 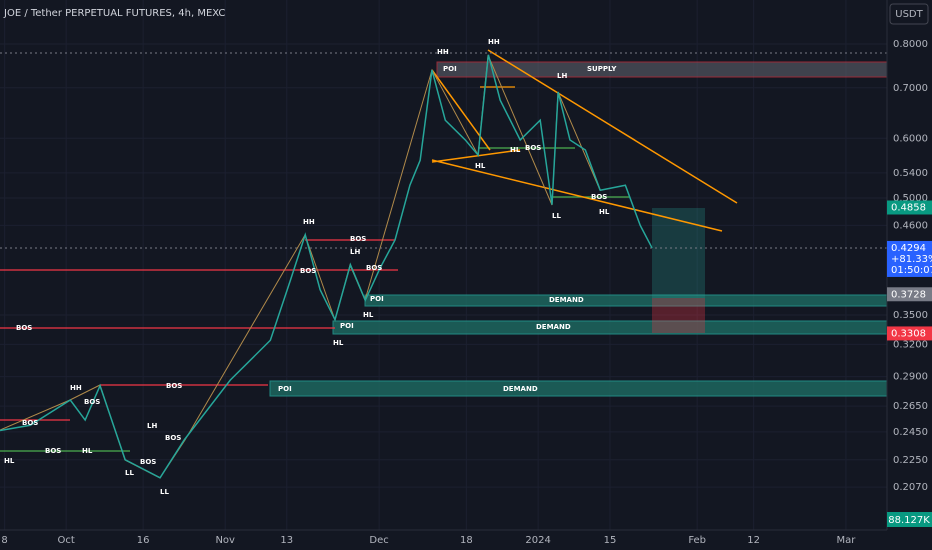 I want to click on x-tick-label: Mar, so click(x=847, y=540).